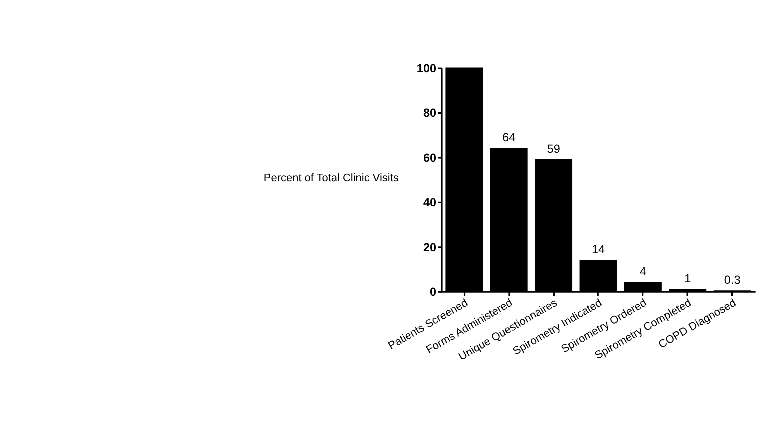  Describe the element at coordinates (688, 279) in the screenshot. I see `data-label: 1` at that location.